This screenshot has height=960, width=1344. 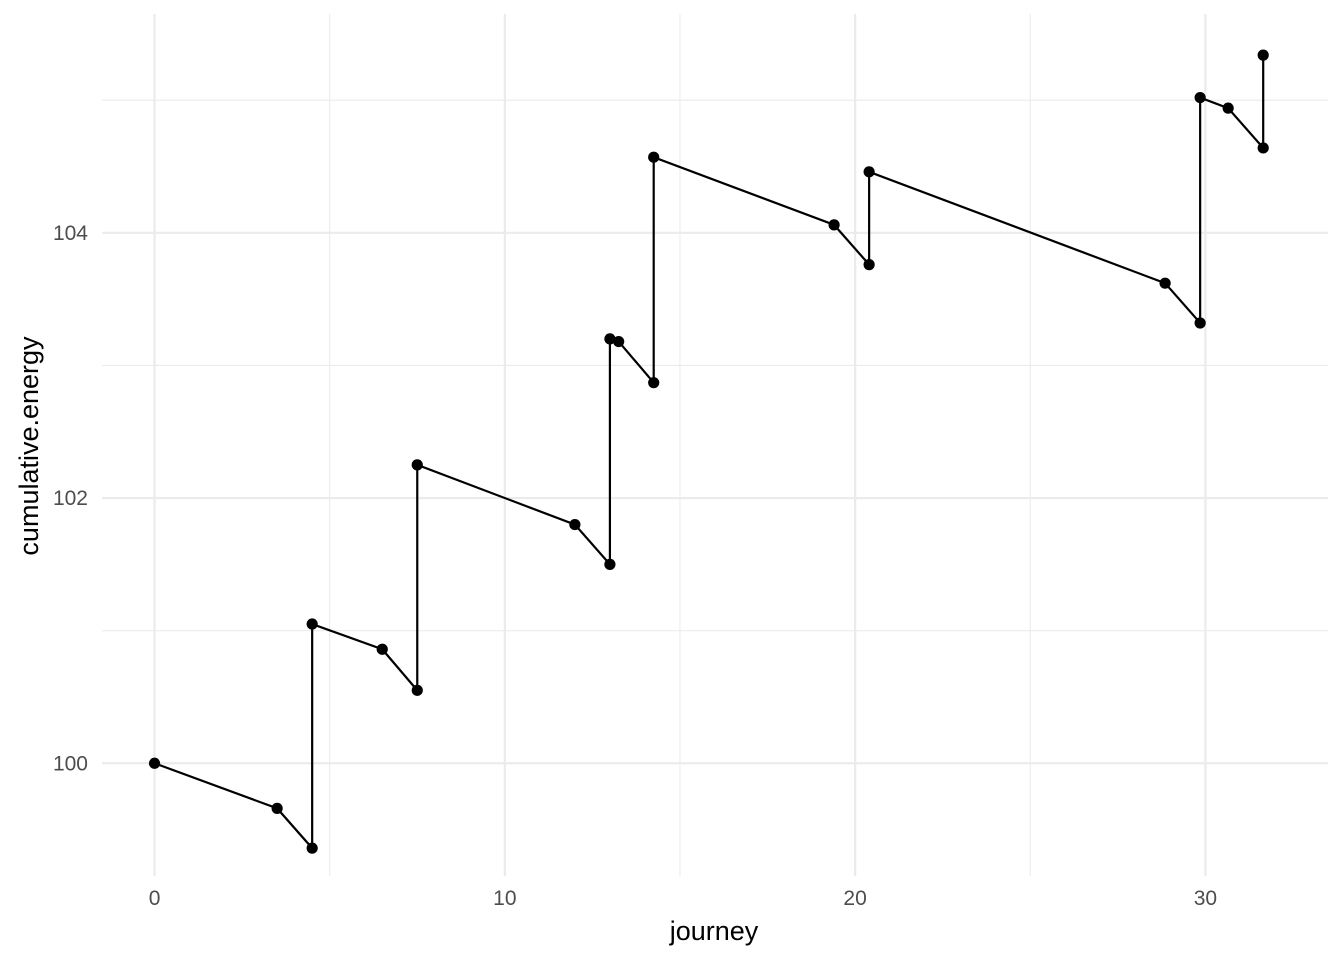 I want to click on x-tick-label: 30, so click(x=1205, y=898).